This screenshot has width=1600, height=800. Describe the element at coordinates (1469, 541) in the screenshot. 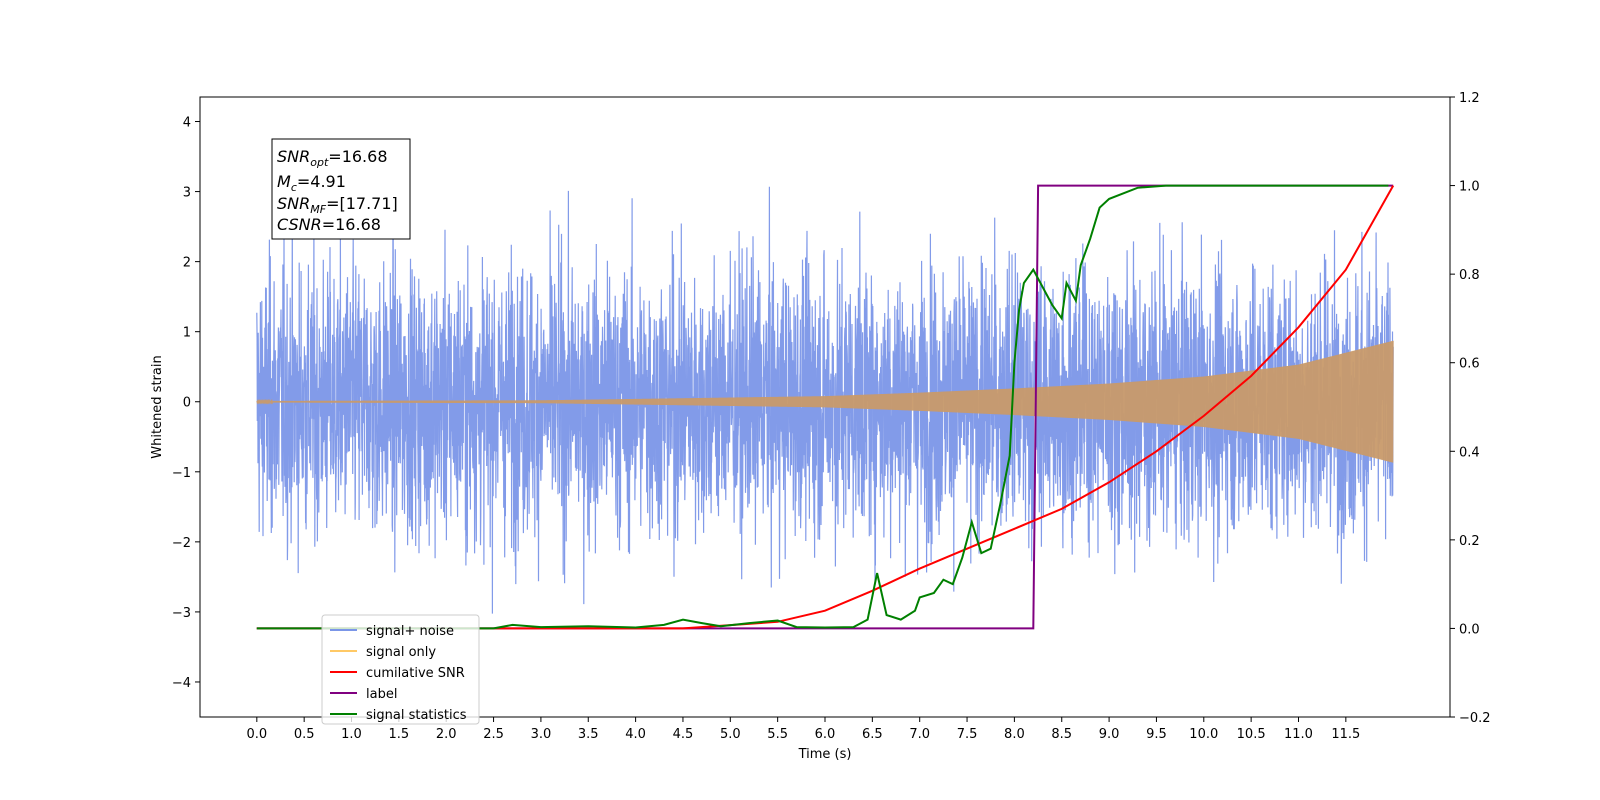

I see `y2-tick-label: 0.2` at that location.